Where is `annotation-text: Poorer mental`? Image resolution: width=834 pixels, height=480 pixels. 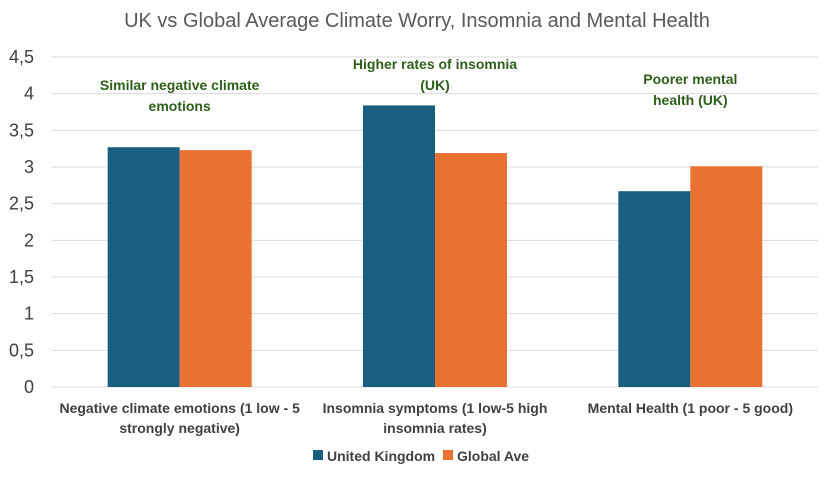
annotation-text: Poorer mental is located at coordinates (690, 79).